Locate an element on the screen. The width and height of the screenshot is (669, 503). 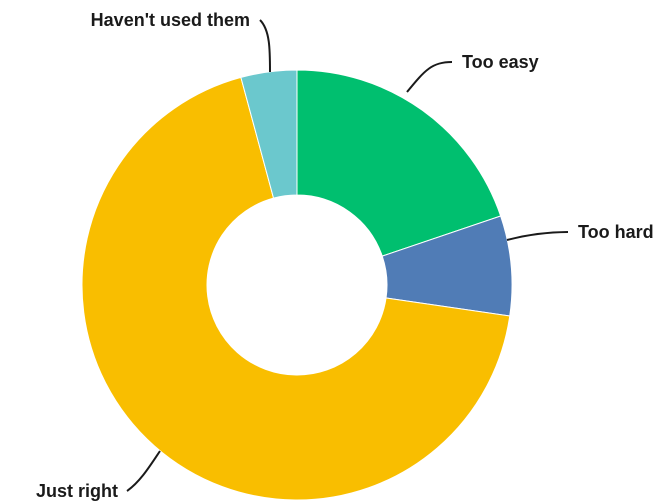
slice-too-easy is located at coordinates (399, 163).